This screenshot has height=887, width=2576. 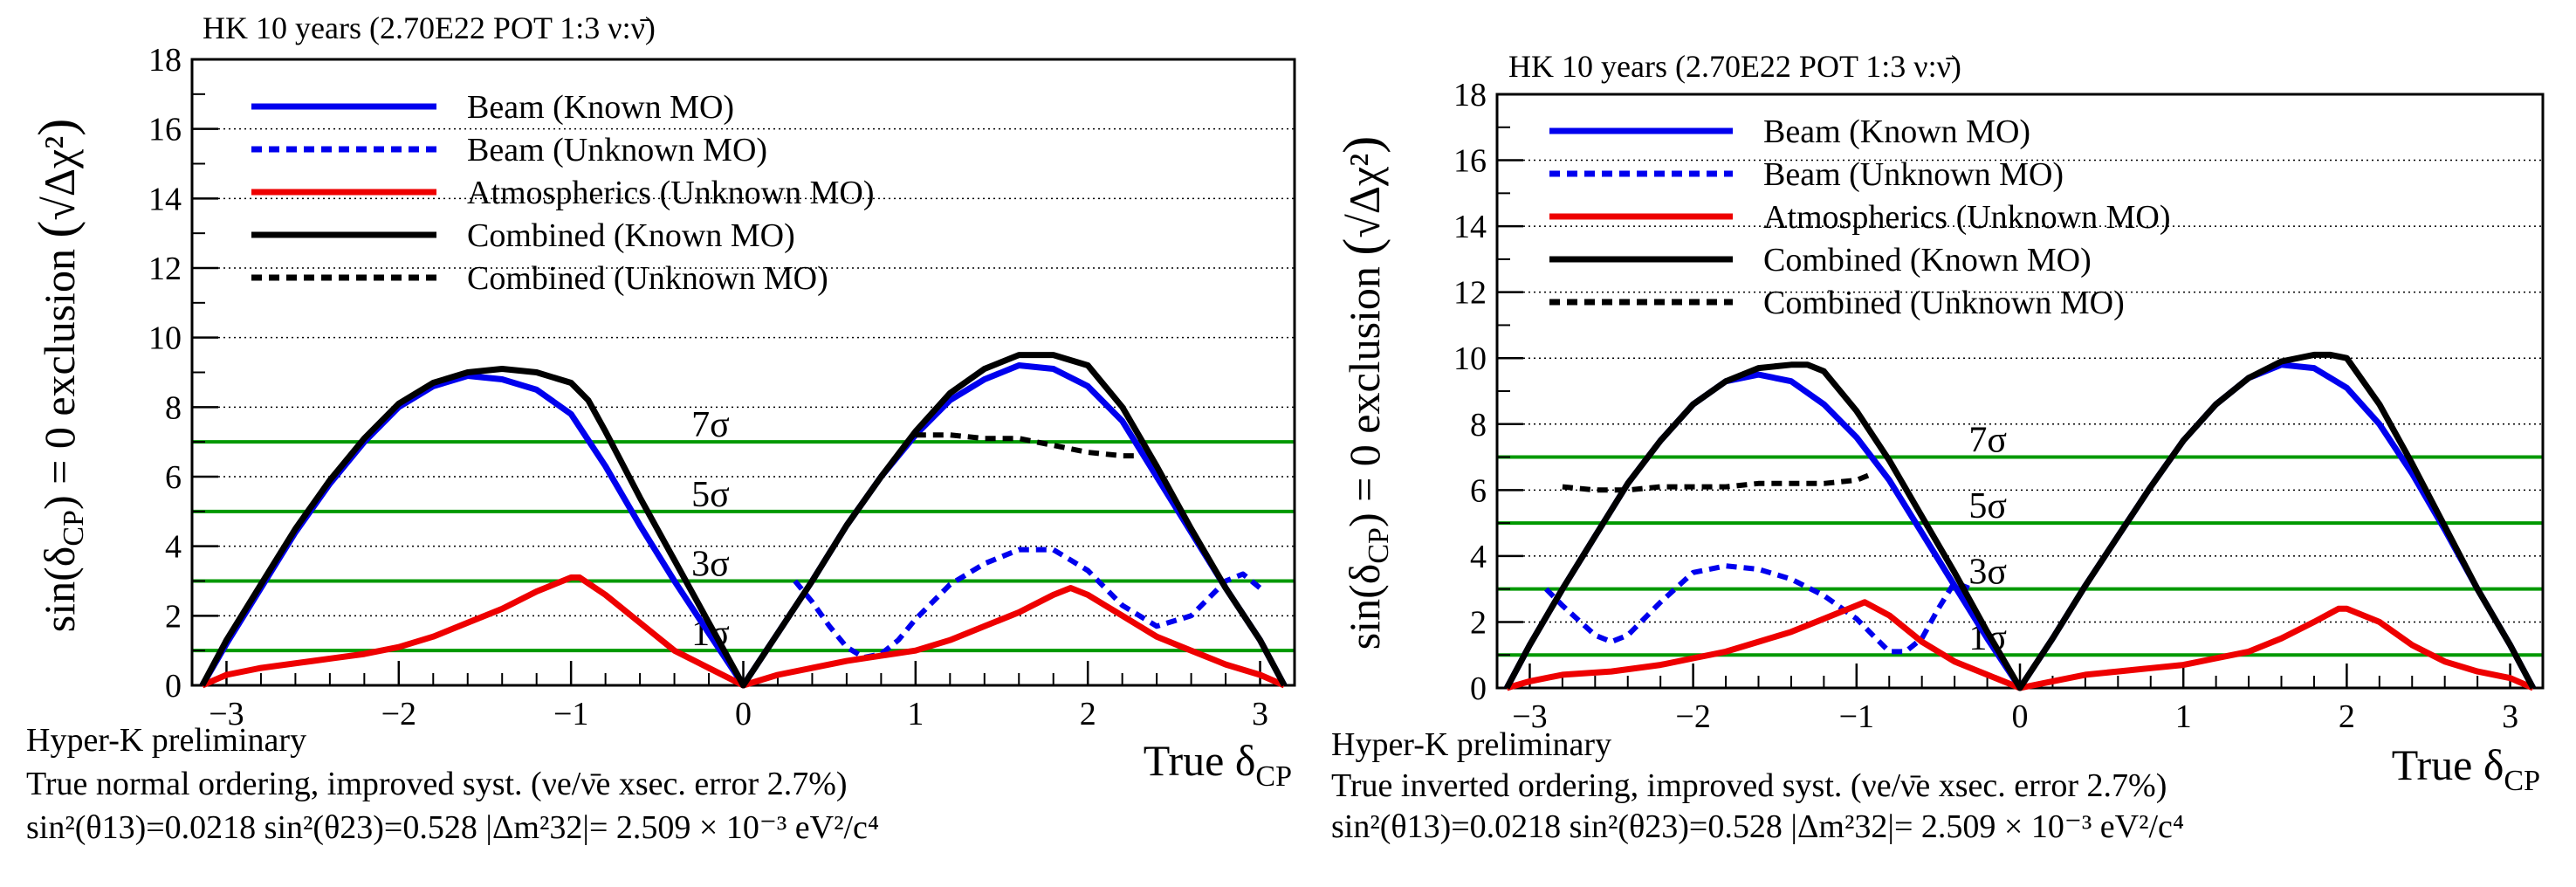 I want to click on series-line-beam-known-mo, so click(x=2020, y=526).